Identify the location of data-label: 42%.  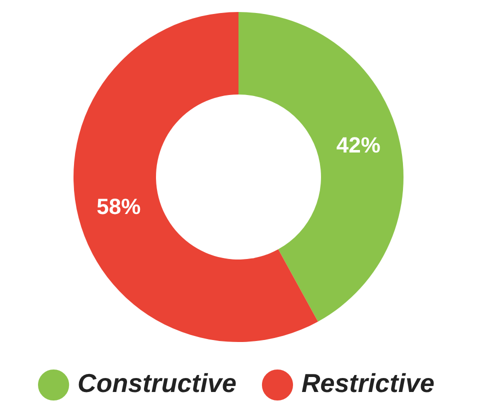
(358, 145).